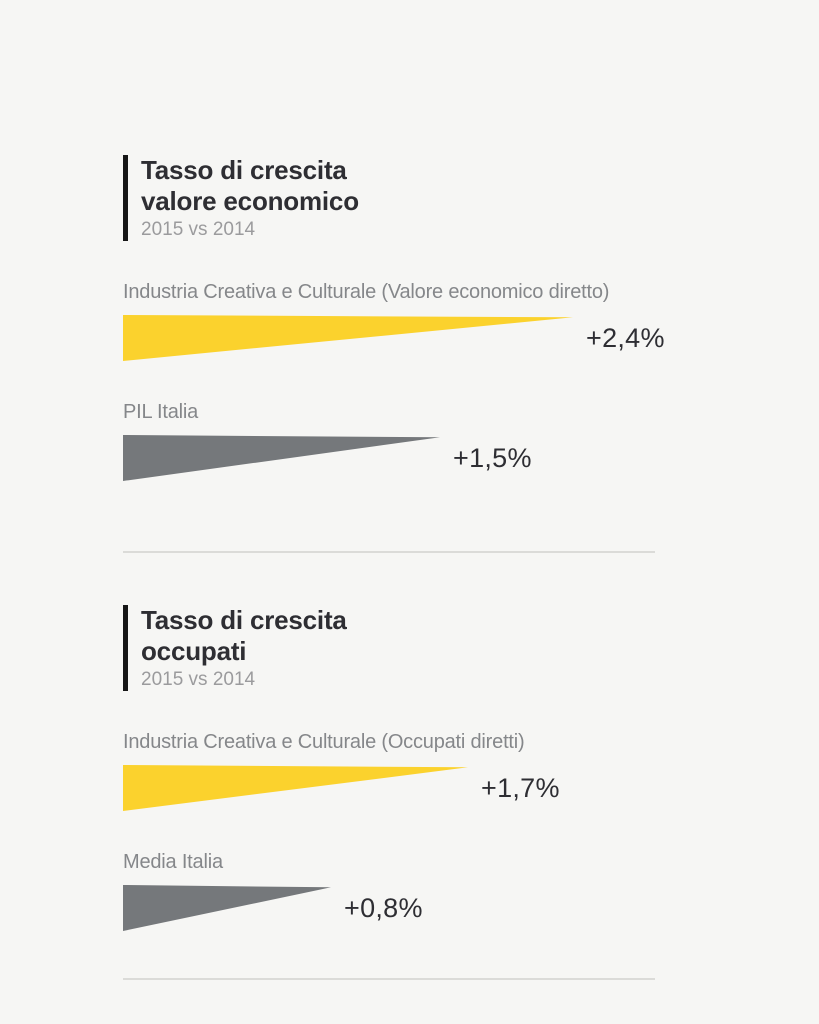  I want to click on growth-wedge-icc-valore, so click(348, 338).